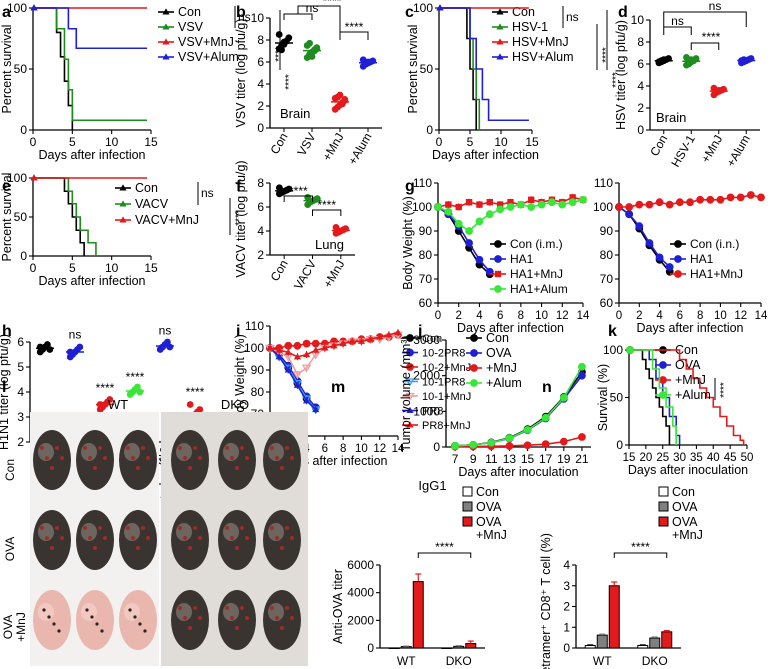 The image size is (777, 669). What do you see at coordinates (467, 521) in the screenshot?
I see `legend-swatch-OVA +MnJ` at bounding box center [467, 521].